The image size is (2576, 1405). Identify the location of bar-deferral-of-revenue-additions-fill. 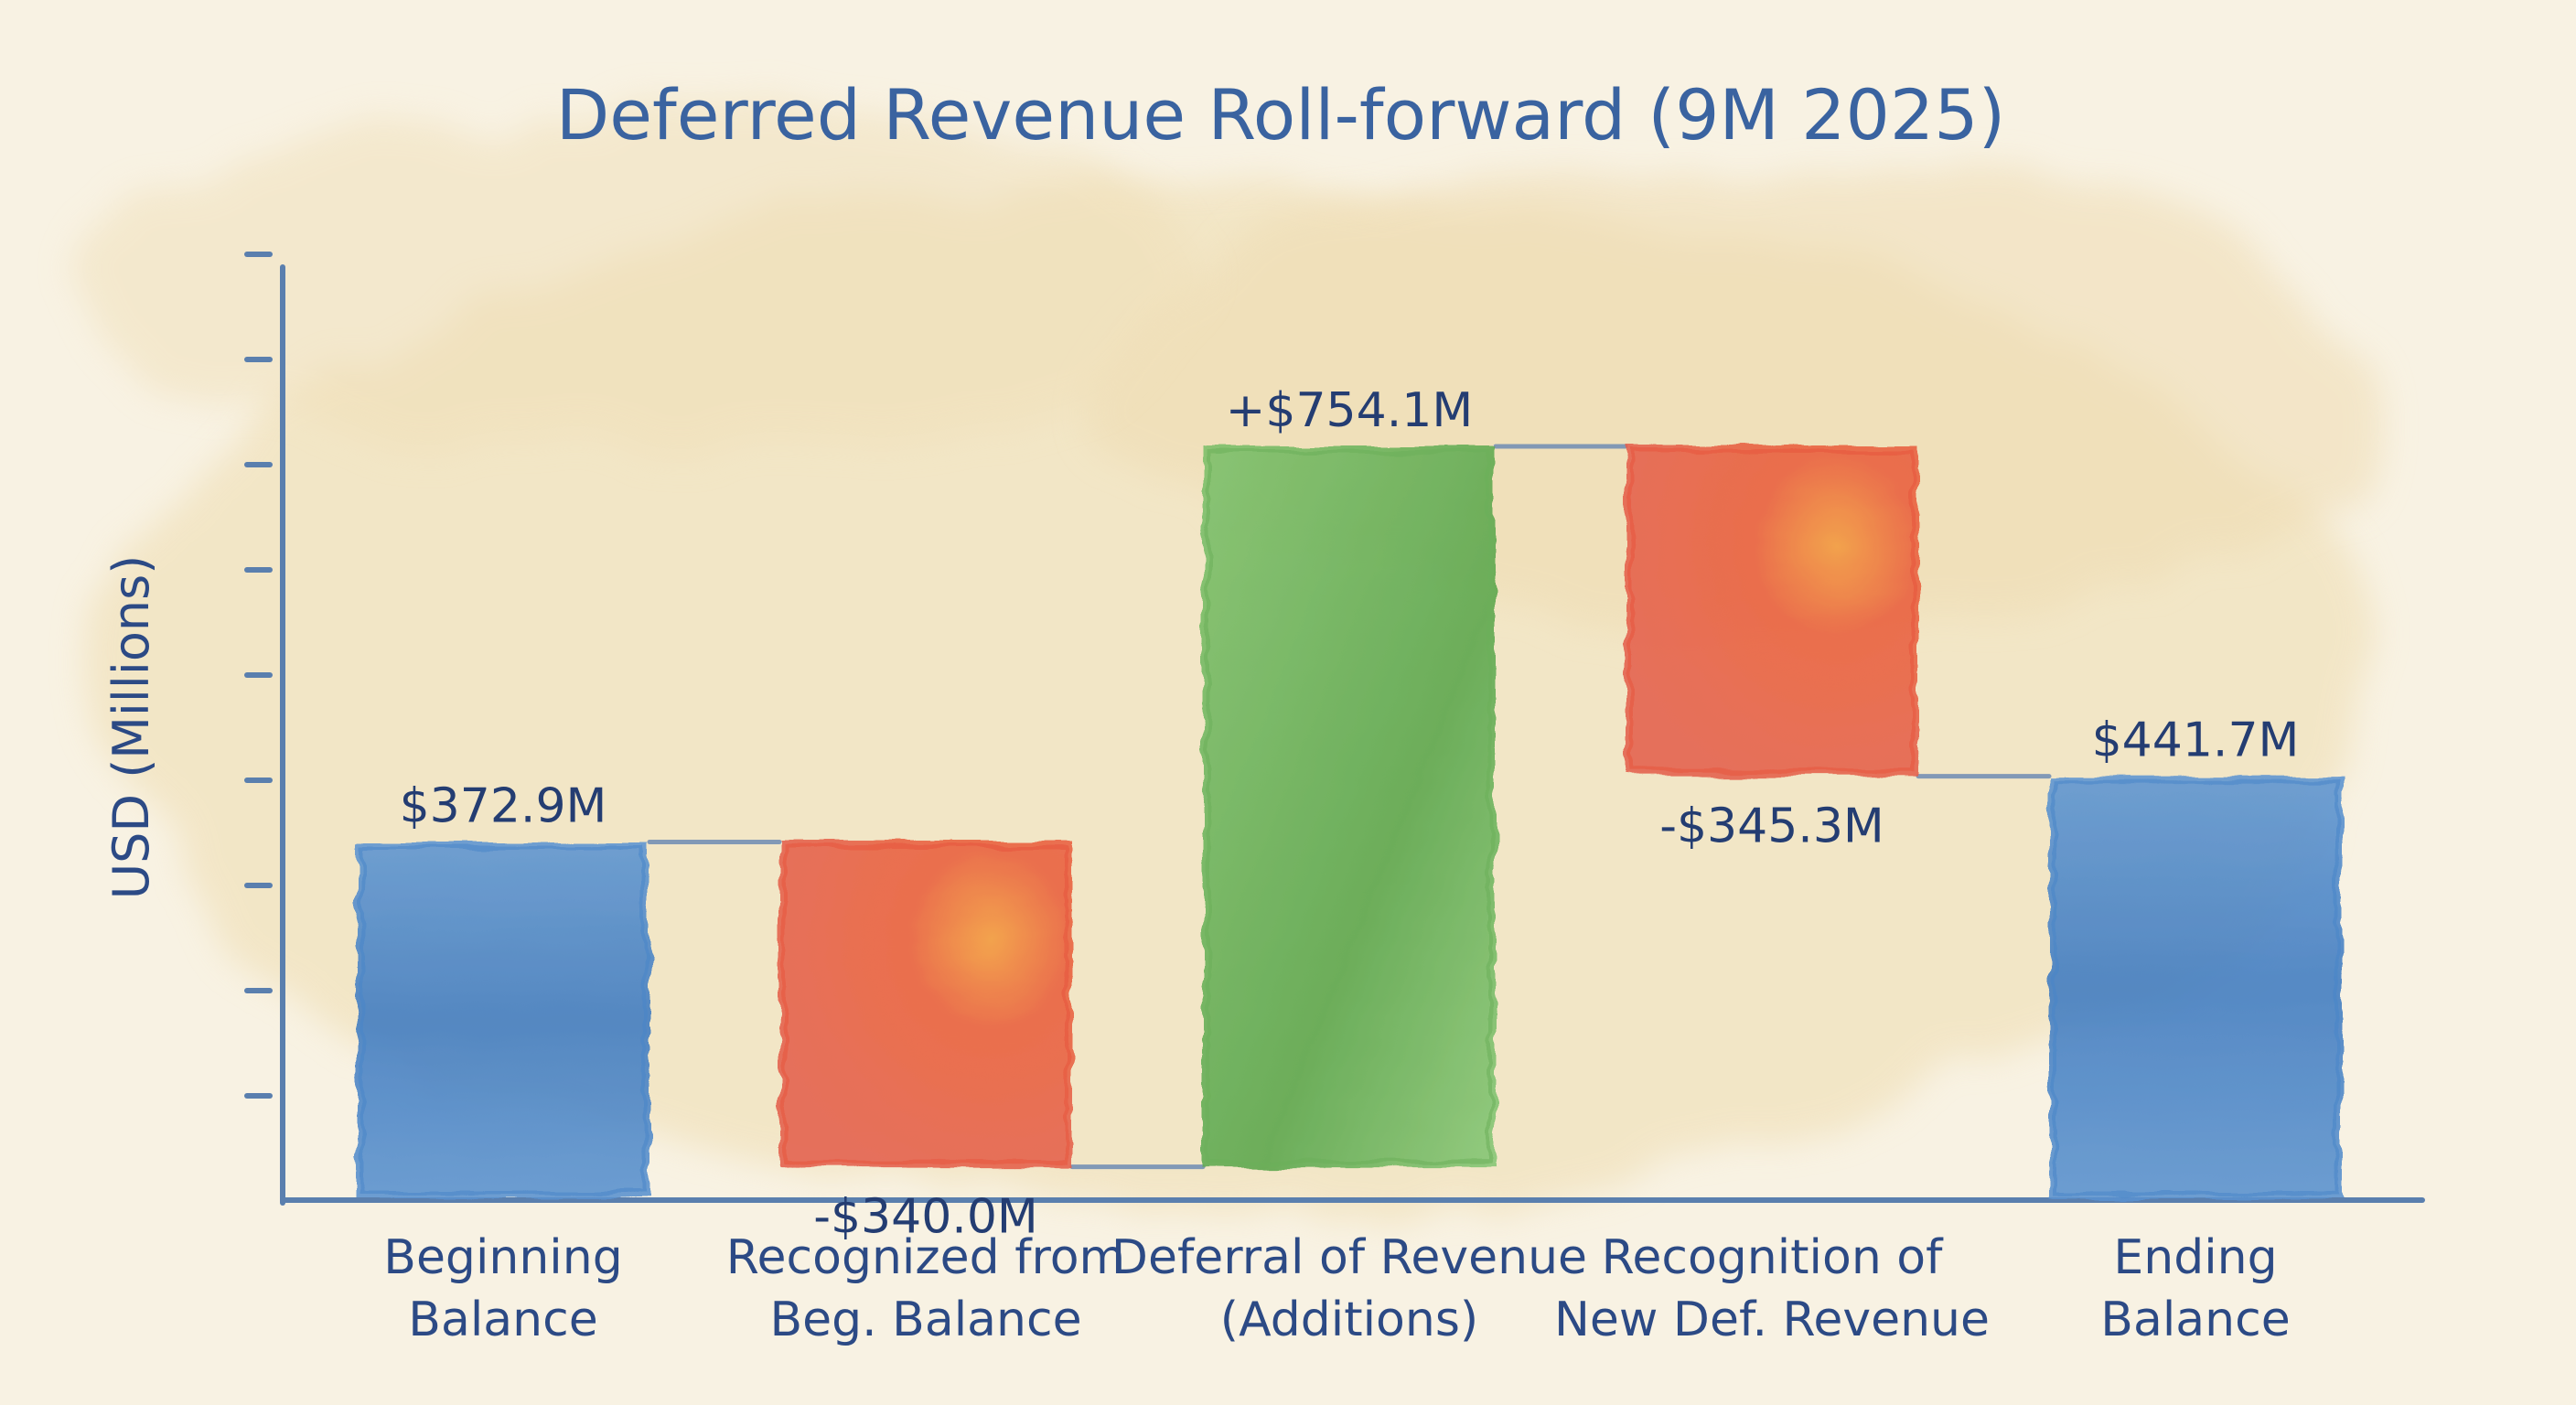
(1349, 806).